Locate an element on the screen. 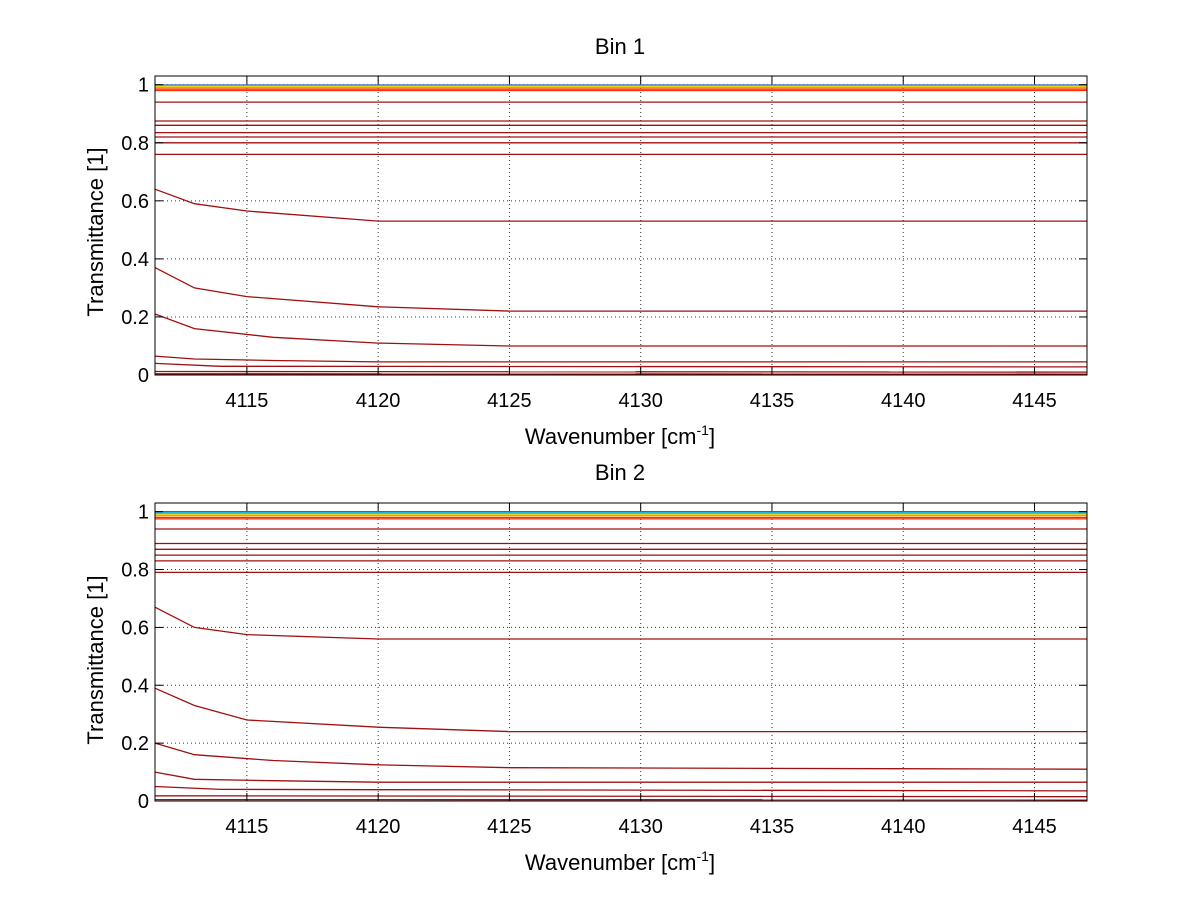 The height and width of the screenshot is (901, 1200). chart-title: Bin 2 is located at coordinates (620, 472).